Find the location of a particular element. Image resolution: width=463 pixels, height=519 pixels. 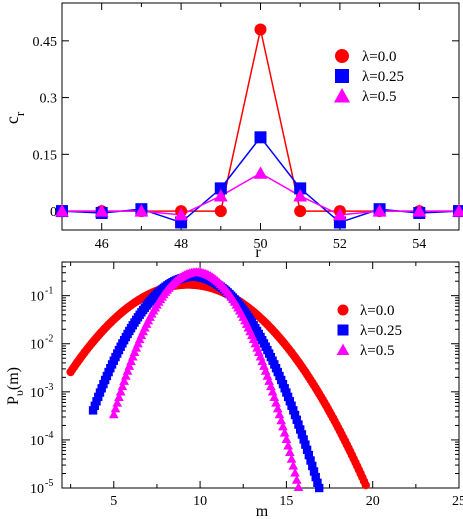

x-axis-label: r is located at coordinates (258, 252).